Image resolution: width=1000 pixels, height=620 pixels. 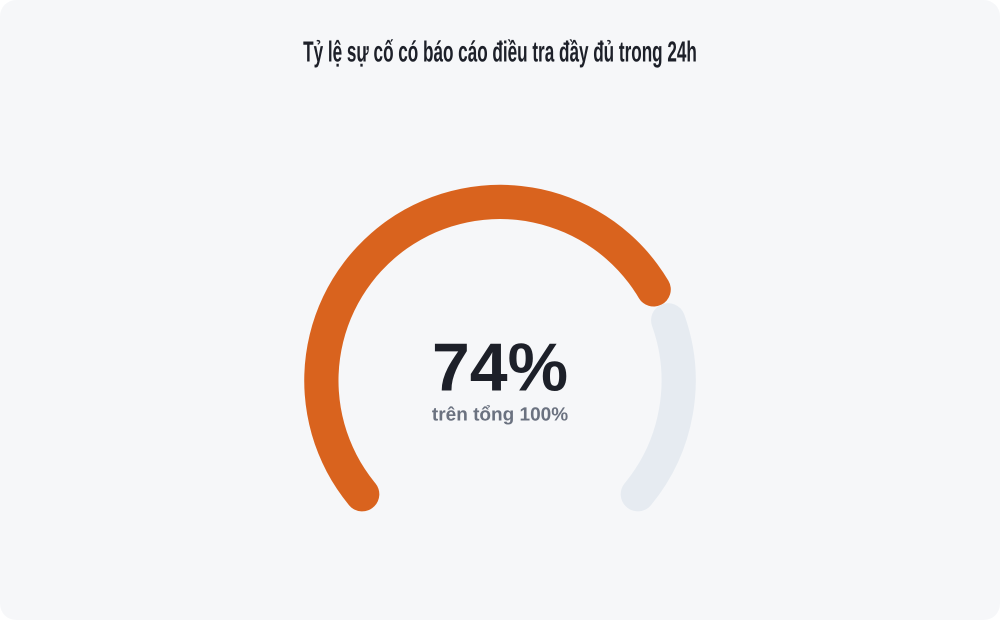 I want to click on text: trên tổng 100%, so click(x=500, y=415).